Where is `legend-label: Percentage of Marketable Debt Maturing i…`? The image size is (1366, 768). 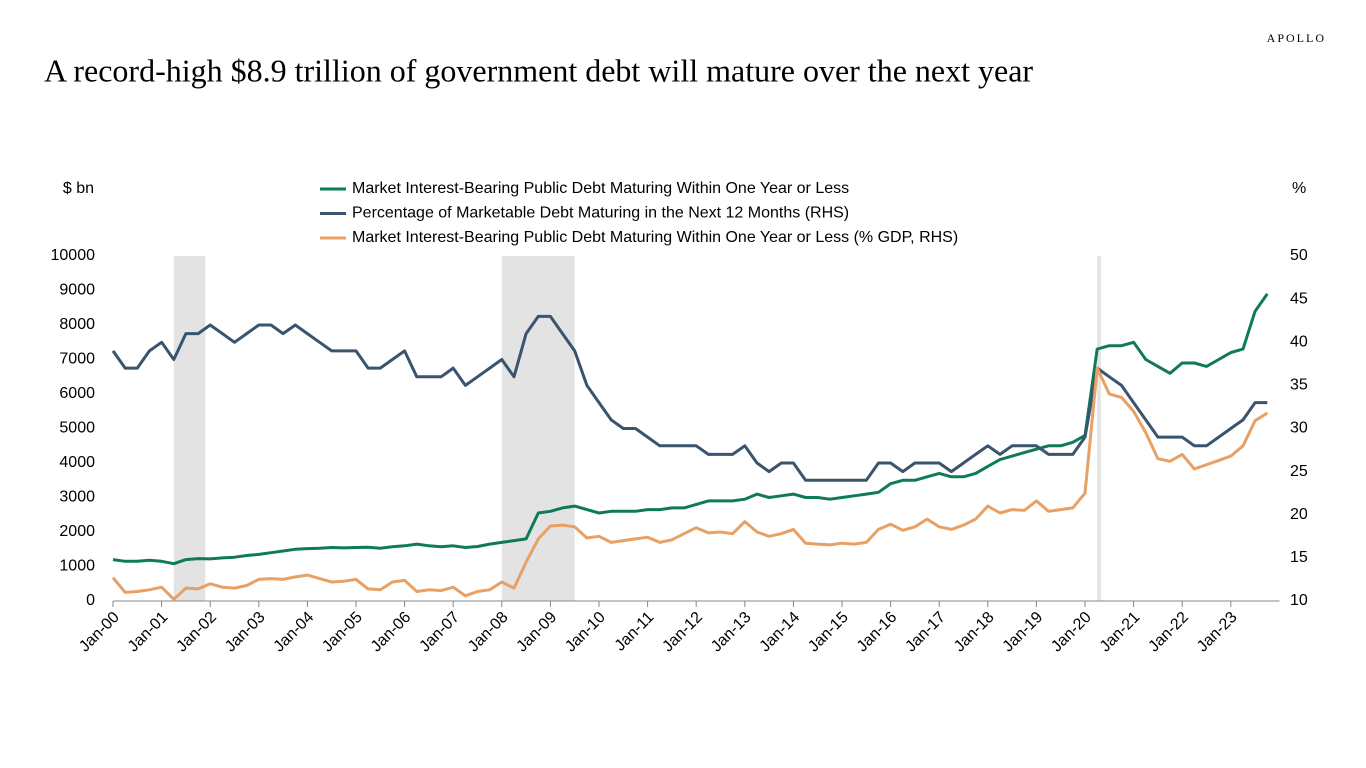 legend-label: Percentage of Marketable Debt Maturing i… is located at coordinates (600, 213).